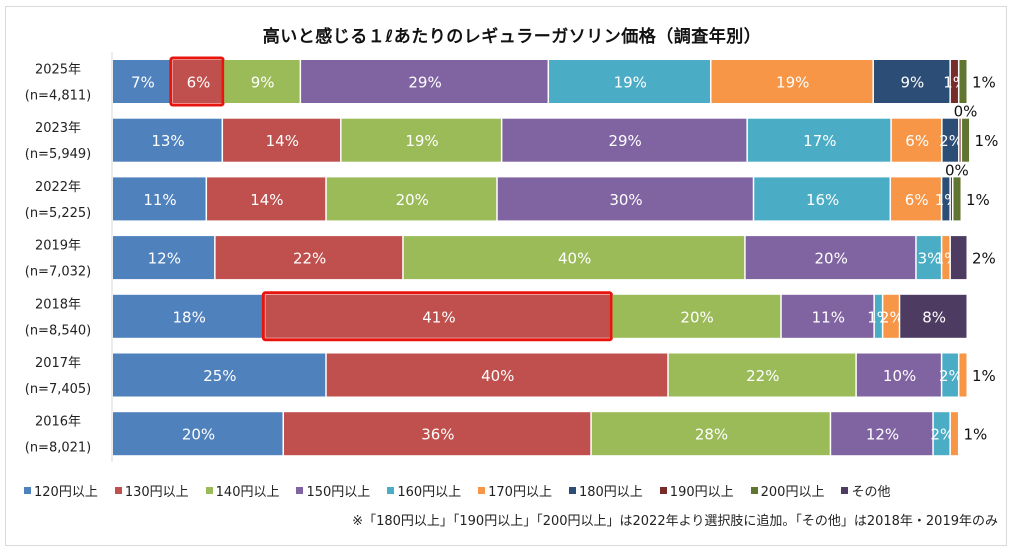  What do you see at coordinates (58, 389) in the screenshot?
I see `category-label-n: (n=7,405)` at bounding box center [58, 389].